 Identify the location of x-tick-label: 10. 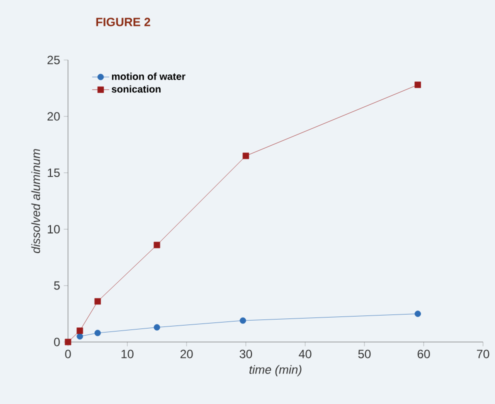
(128, 354).